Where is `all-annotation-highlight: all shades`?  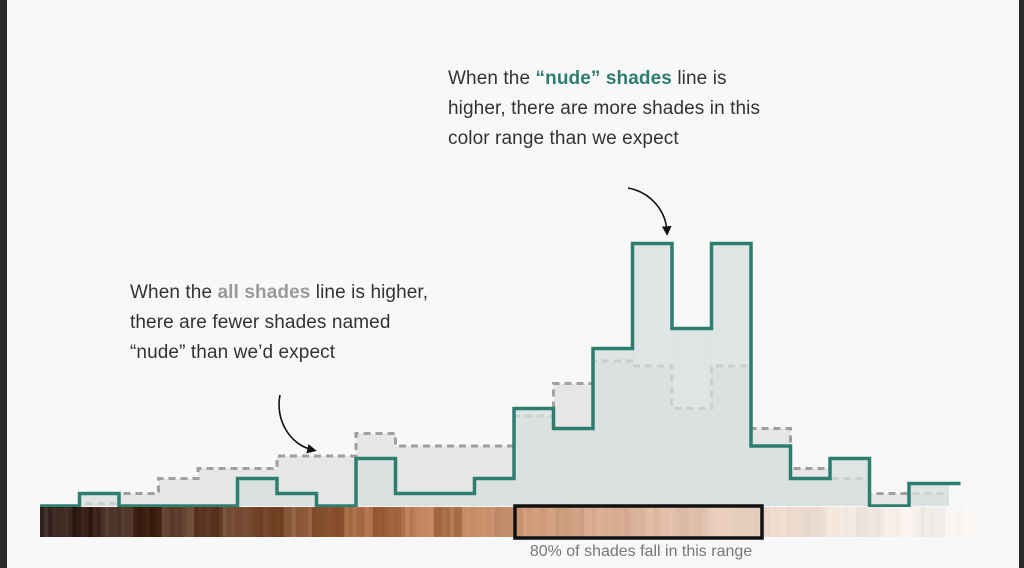 all-annotation-highlight: all shades is located at coordinates (264, 292).